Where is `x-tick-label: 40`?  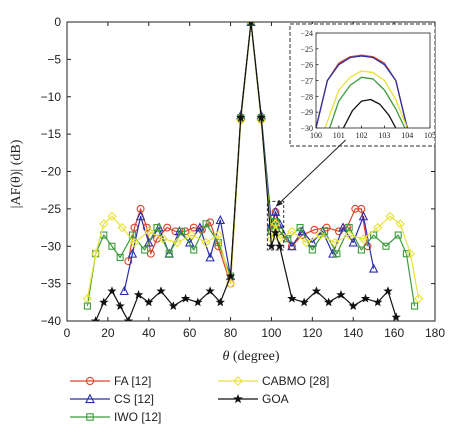 x-tick-label: 40 is located at coordinates (149, 333).